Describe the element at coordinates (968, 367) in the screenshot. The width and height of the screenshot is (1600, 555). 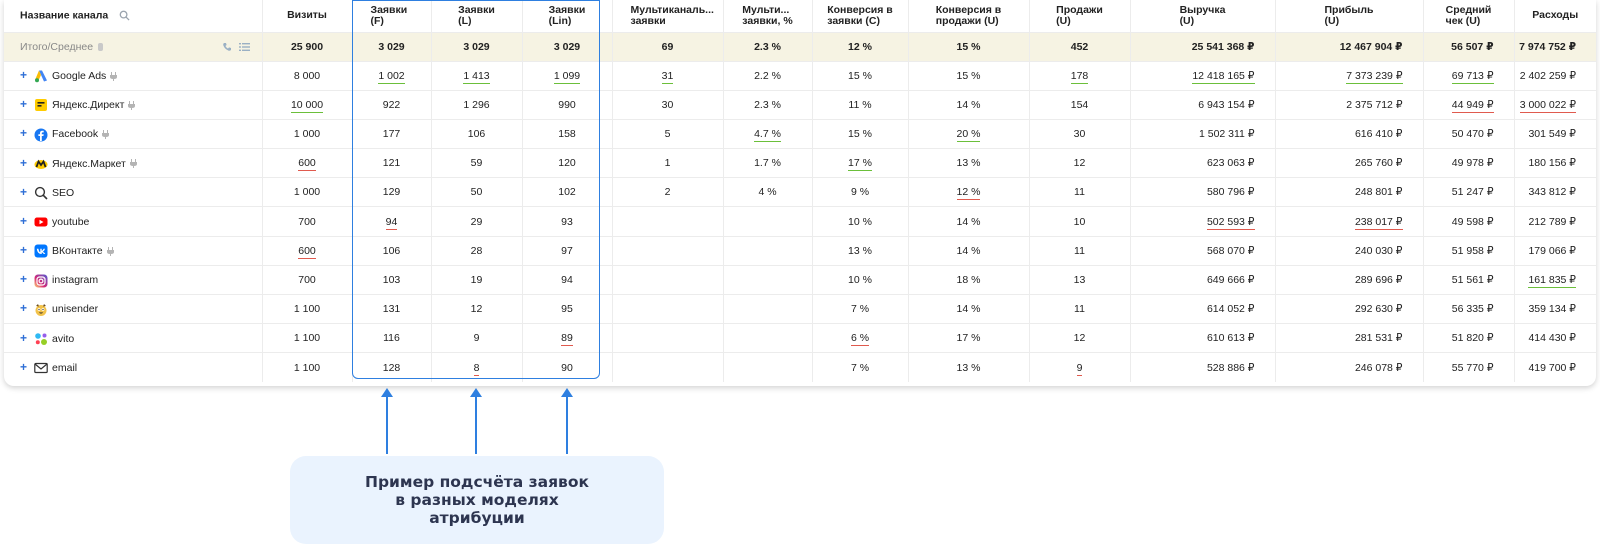
I see `conv-u-value: 13 %` at that location.